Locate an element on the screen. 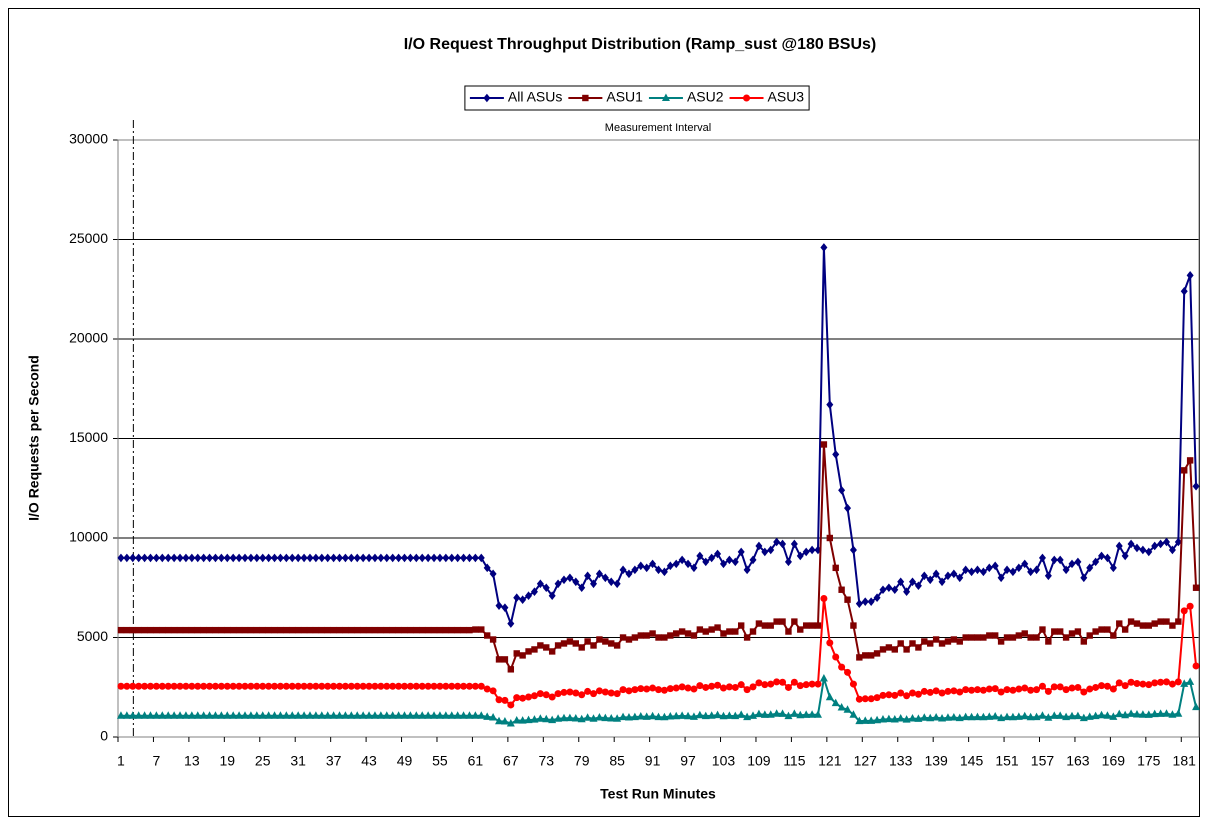 The height and width of the screenshot is (825, 1209). y-tick-label: 0 is located at coordinates (104, 736).